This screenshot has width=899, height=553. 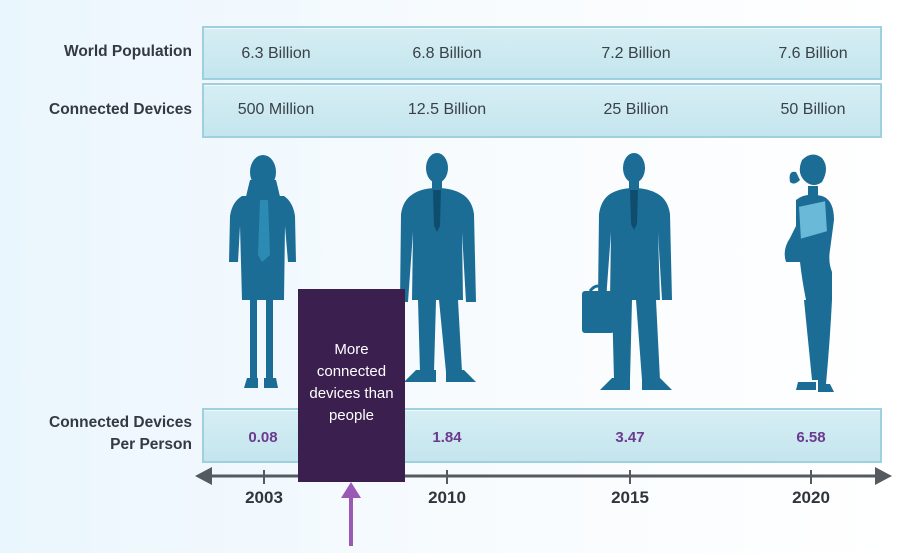 What do you see at coordinates (813, 53) in the screenshot?
I see `population-2020: 7.6 Billion` at bounding box center [813, 53].